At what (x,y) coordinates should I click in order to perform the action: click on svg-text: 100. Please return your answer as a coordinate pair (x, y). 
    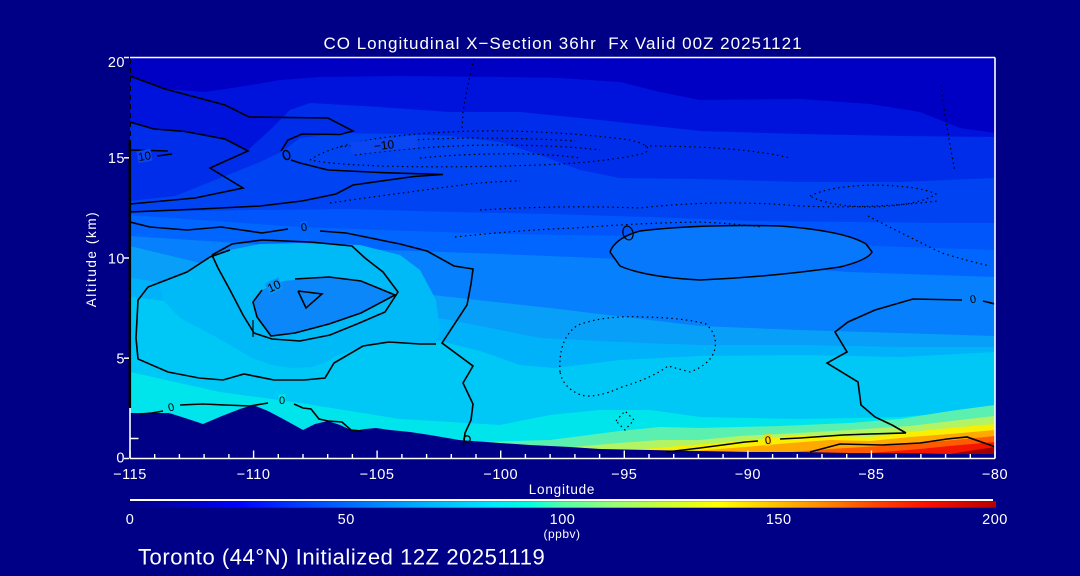
    Looking at the image, I should click on (563, 520).